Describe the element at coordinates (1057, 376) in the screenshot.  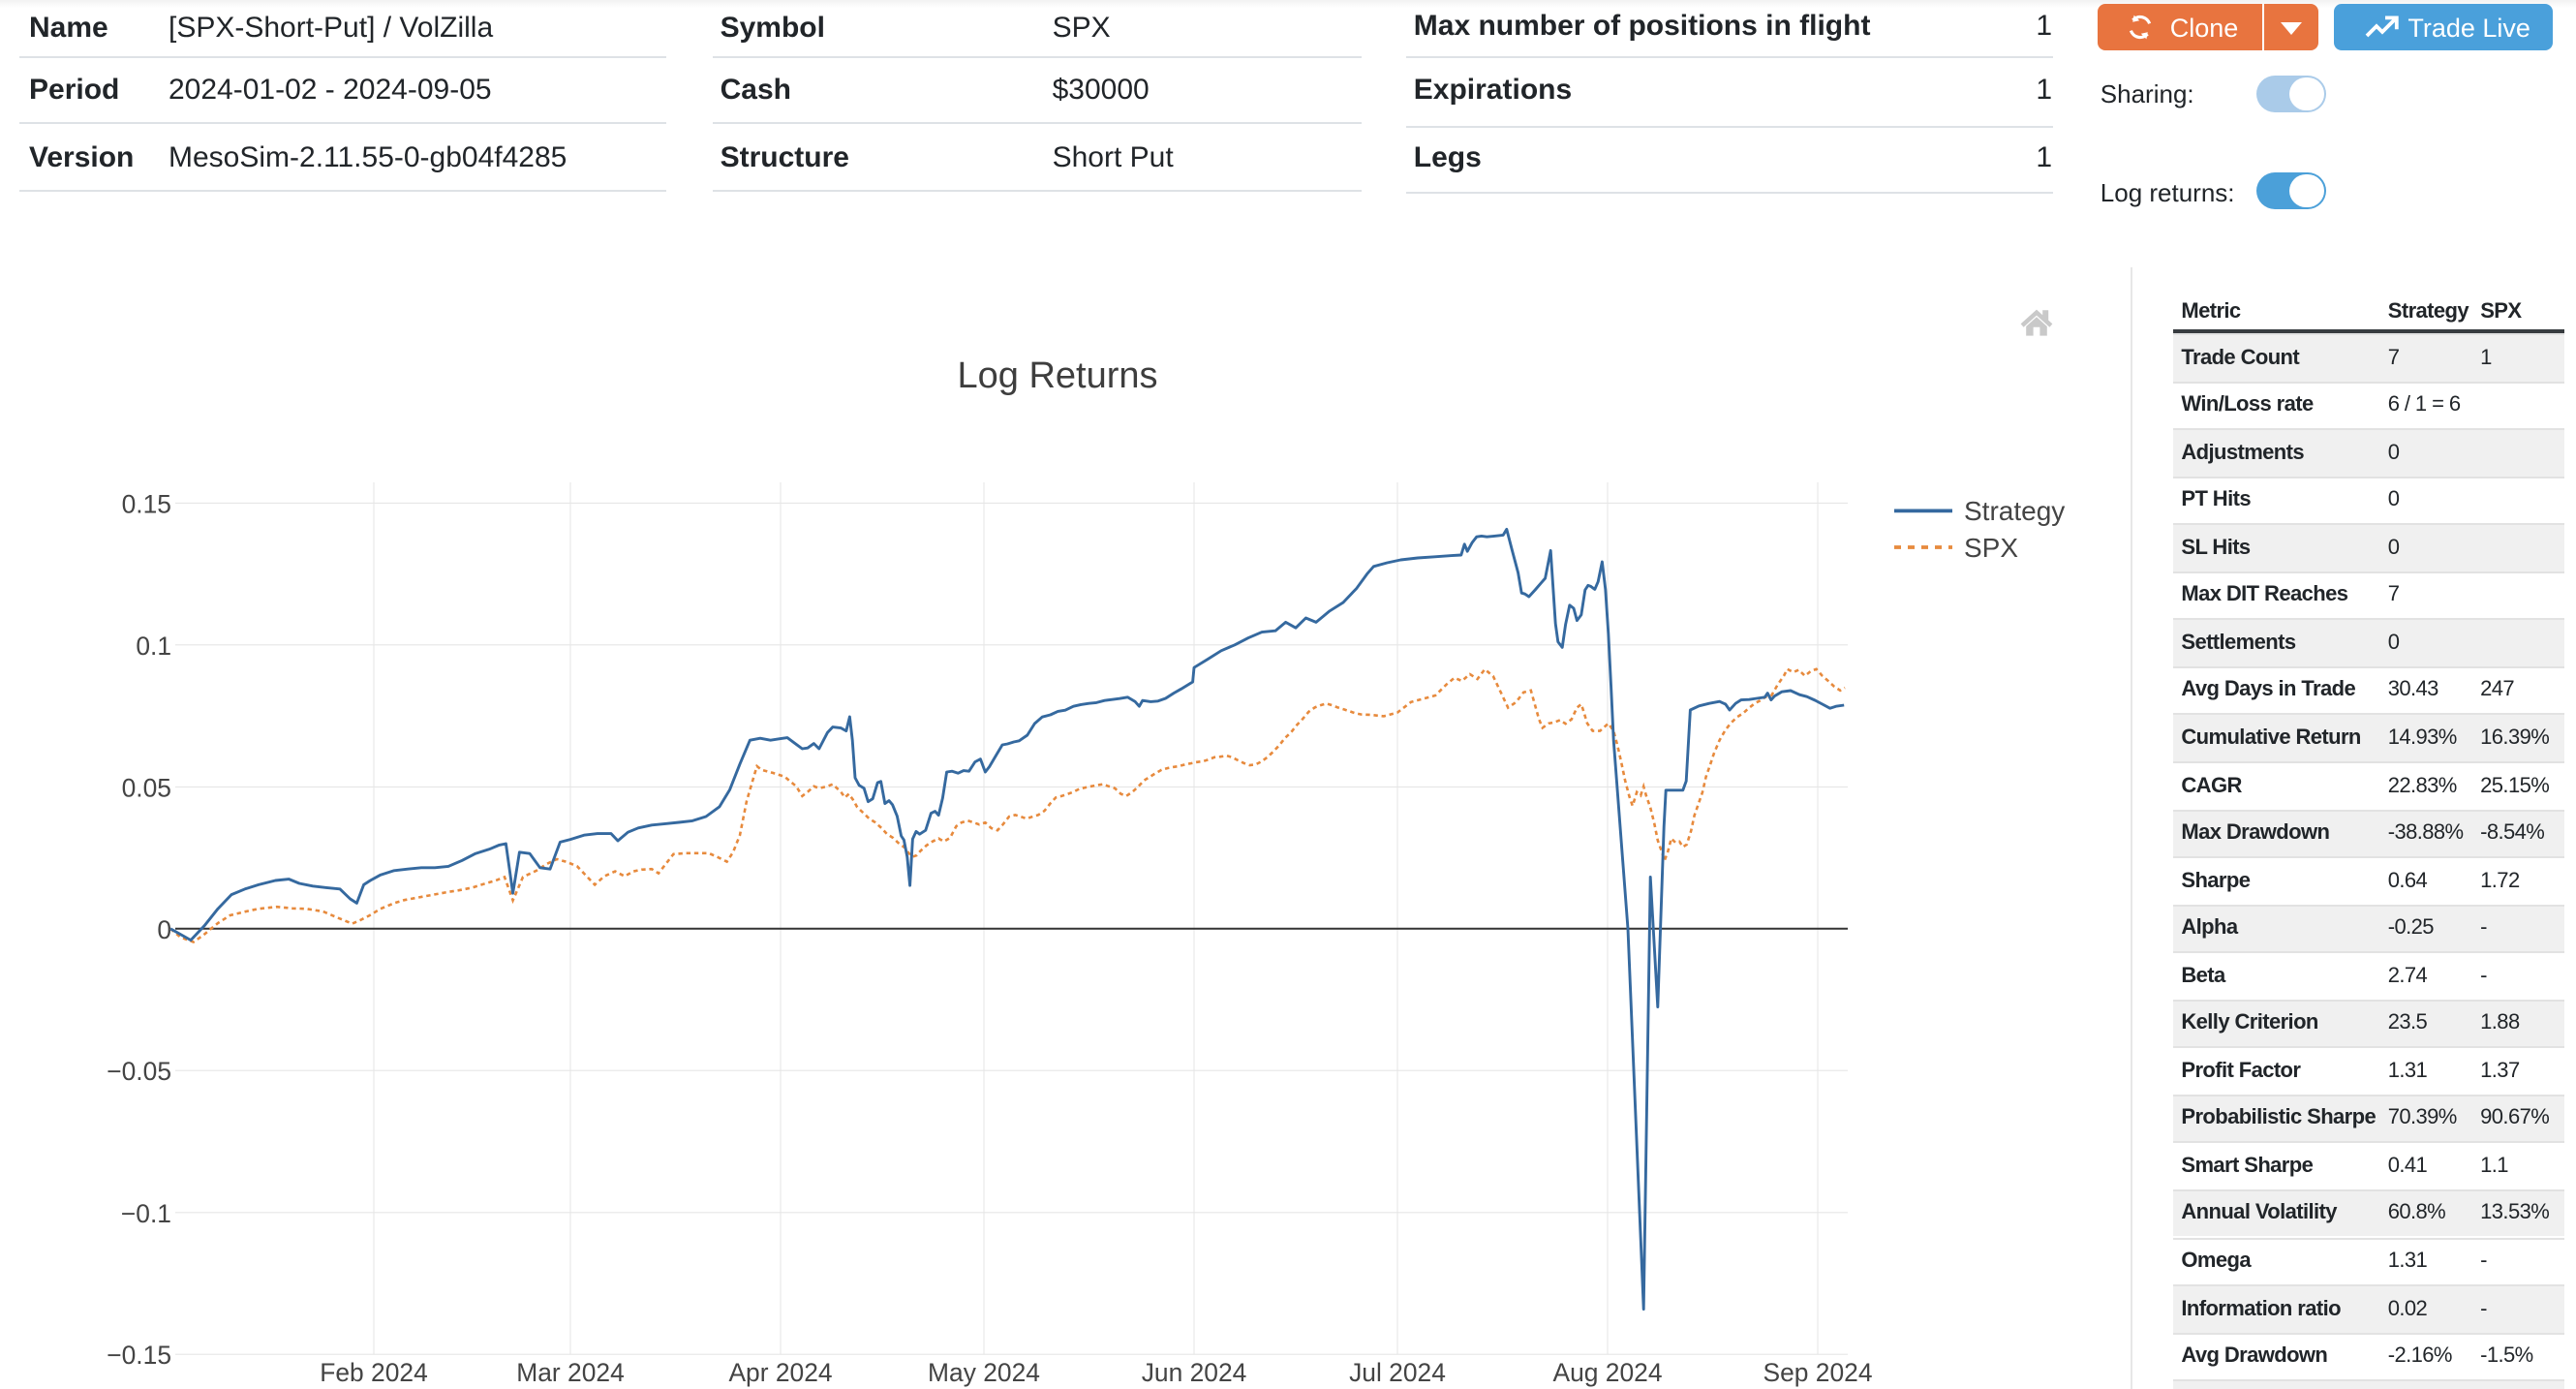
I see `svg-text: Log Returns` at that location.